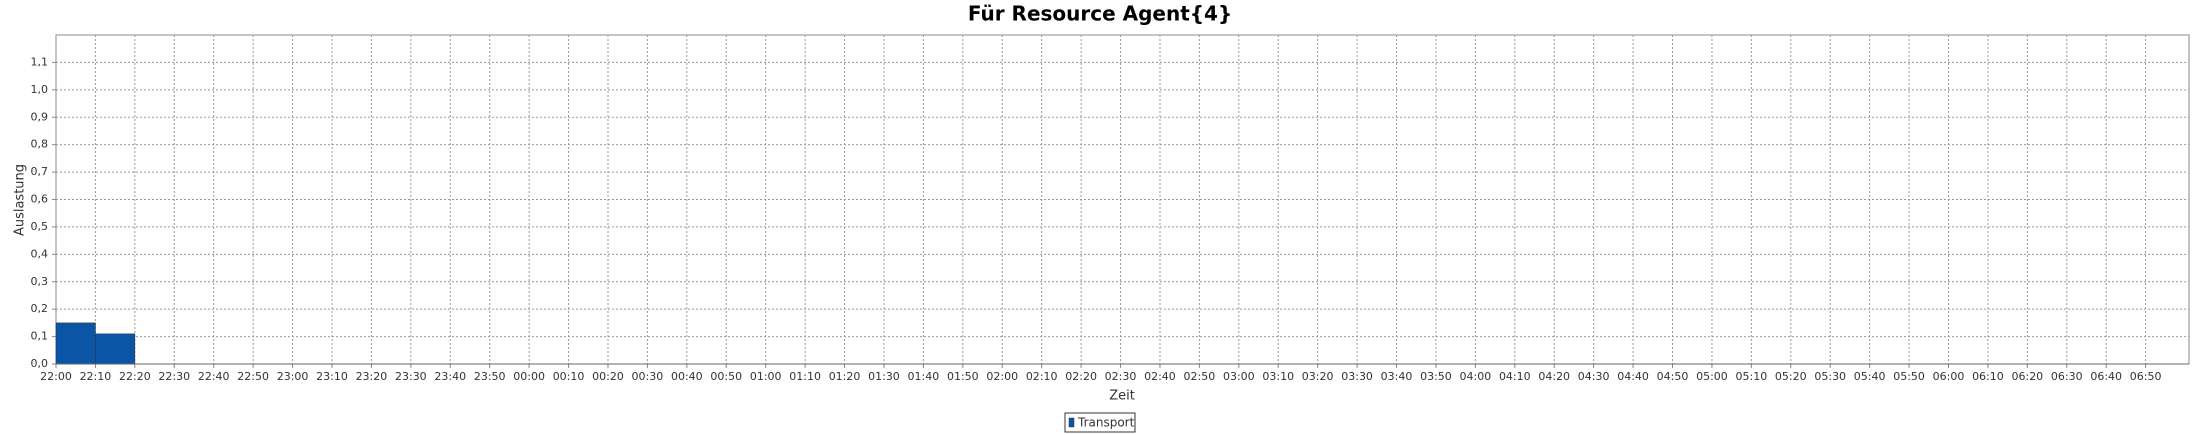 Image resolution: width=2200 pixels, height=435 pixels. I want to click on y-tick-label: 0,3, so click(40, 281).